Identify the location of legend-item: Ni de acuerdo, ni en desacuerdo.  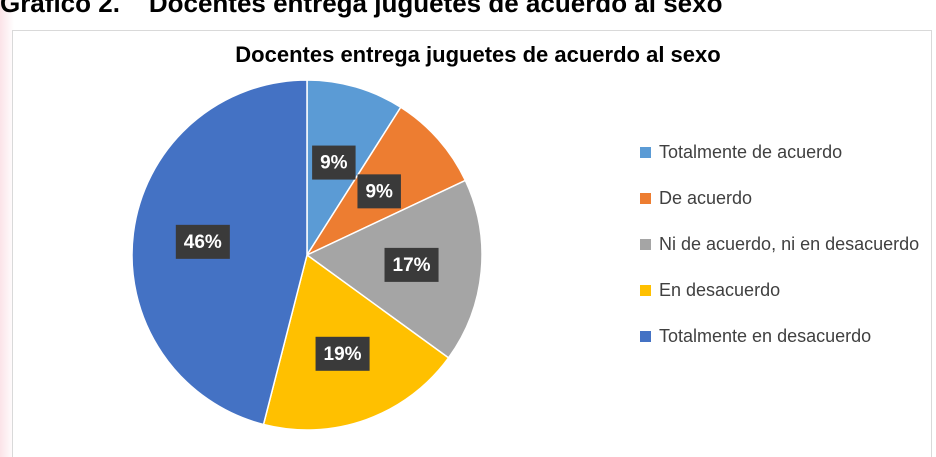
(782, 244).